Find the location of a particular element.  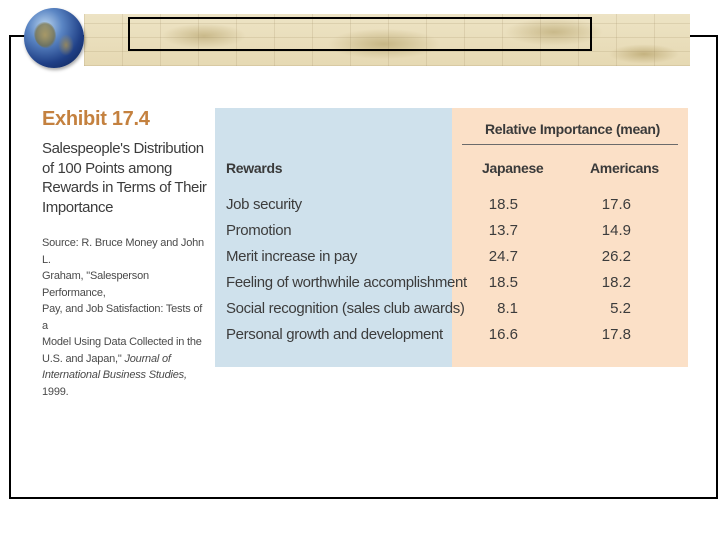

source-line: U.S. and Japan," Journal of is located at coordinates (124, 359).